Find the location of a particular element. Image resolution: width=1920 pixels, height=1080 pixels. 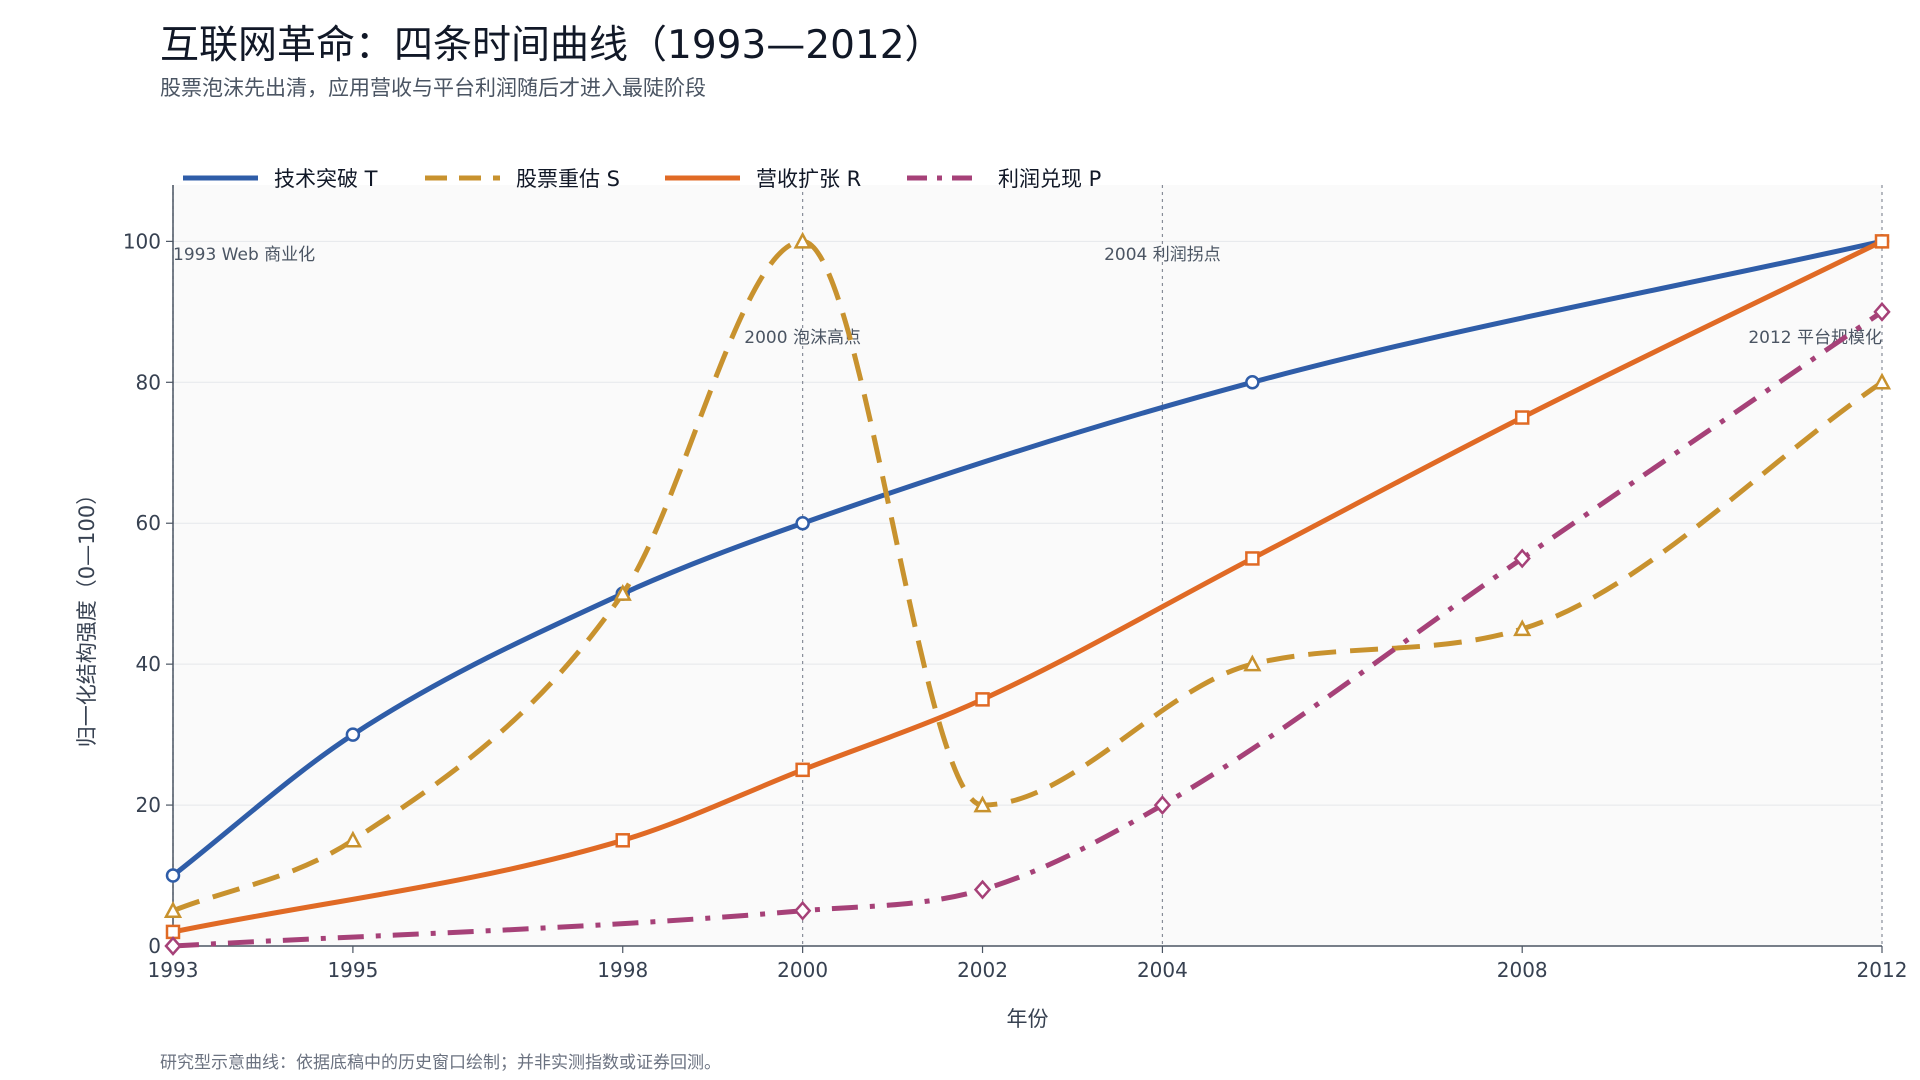

event-label: 2000 泡沫高点 is located at coordinates (802, 338).